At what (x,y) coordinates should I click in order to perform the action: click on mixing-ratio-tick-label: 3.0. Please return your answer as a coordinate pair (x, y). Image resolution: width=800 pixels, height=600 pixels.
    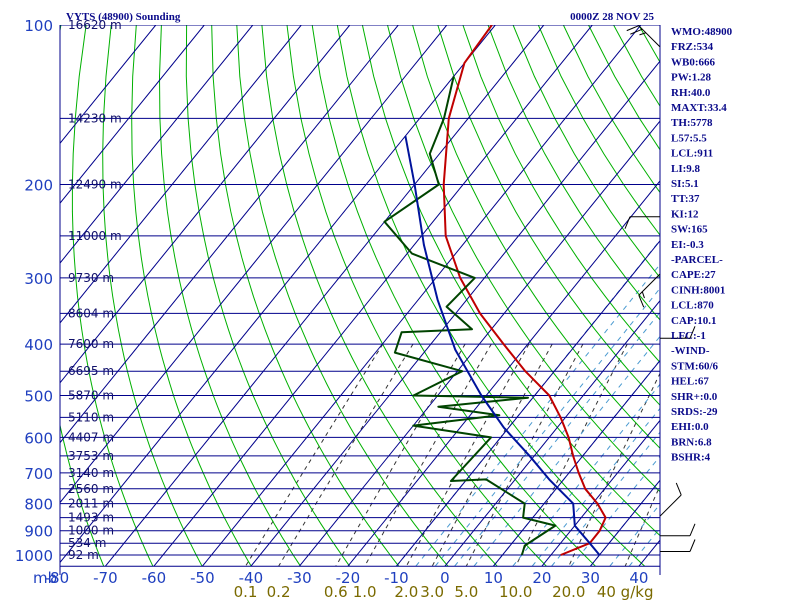
    Looking at the image, I should click on (432, 591).